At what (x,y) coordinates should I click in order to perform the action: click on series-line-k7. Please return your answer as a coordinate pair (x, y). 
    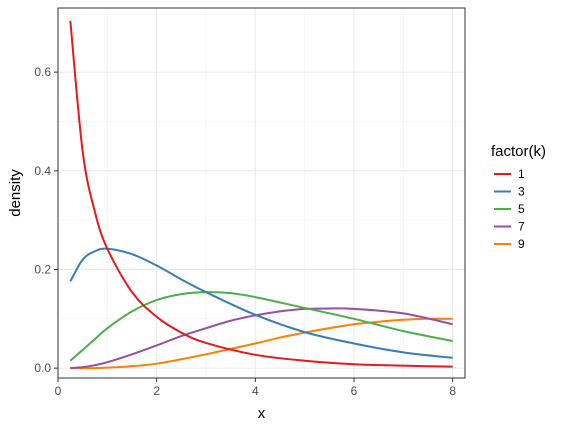
    Looking at the image, I should click on (261, 338).